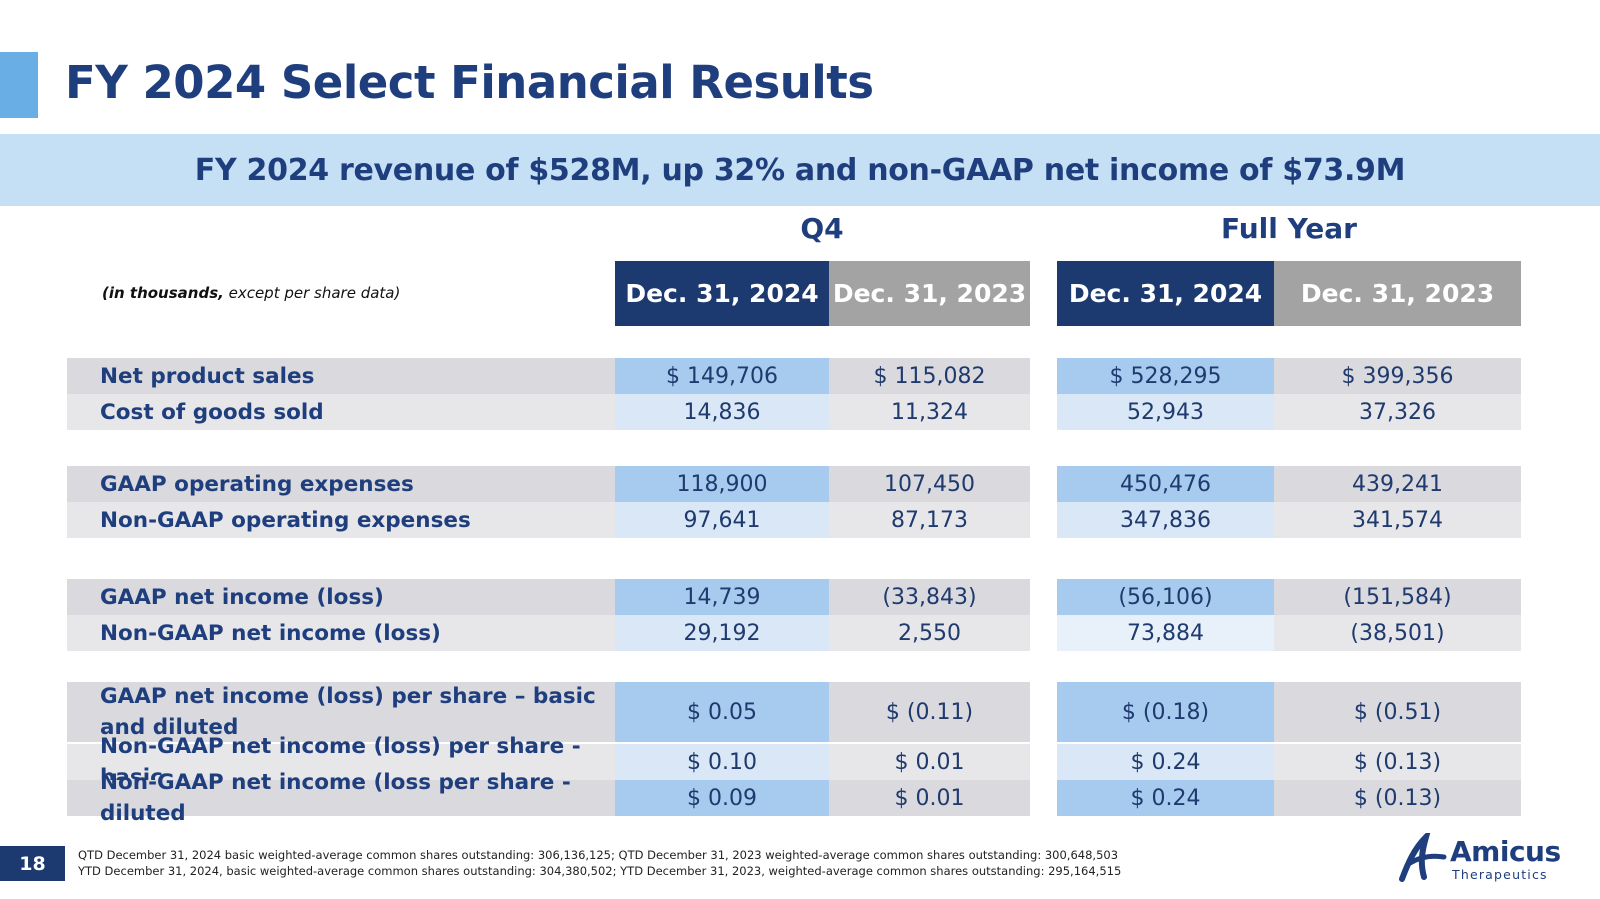  What do you see at coordinates (341, 412) in the screenshot?
I see `row-label: Cost of goods sold` at bounding box center [341, 412].